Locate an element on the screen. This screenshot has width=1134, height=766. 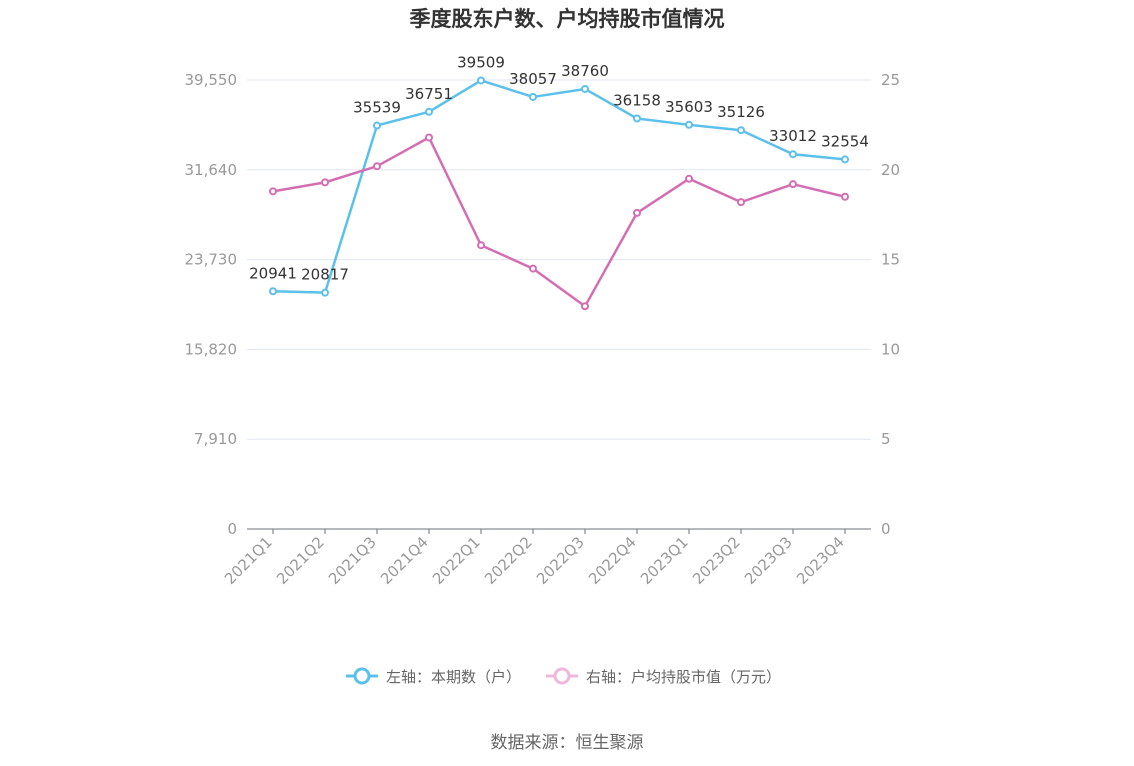
x-axis-tick-label: 2023Q4 is located at coordinates (820, 560).